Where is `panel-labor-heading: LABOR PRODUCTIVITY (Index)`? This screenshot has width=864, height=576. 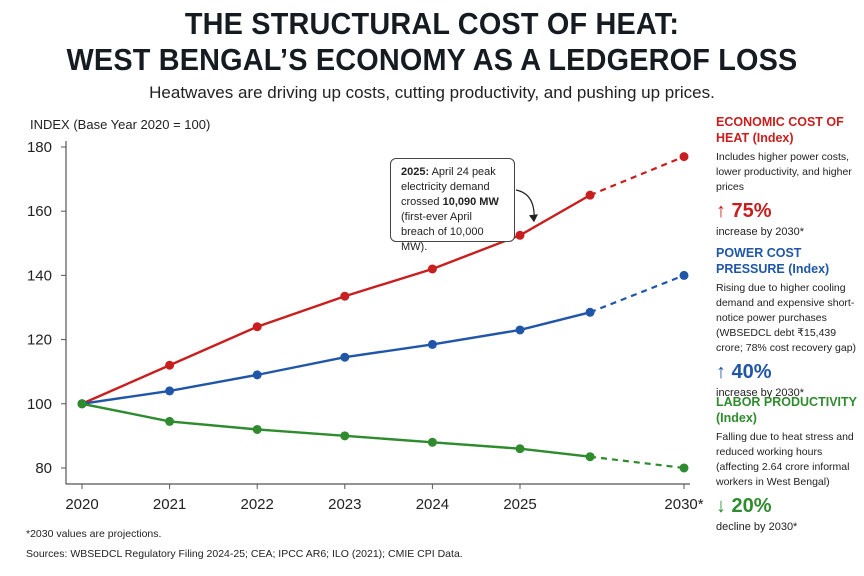
panel-labor-heading: LABOR PRODUCTIVITY (Index) is located at coordinates (786, 410).